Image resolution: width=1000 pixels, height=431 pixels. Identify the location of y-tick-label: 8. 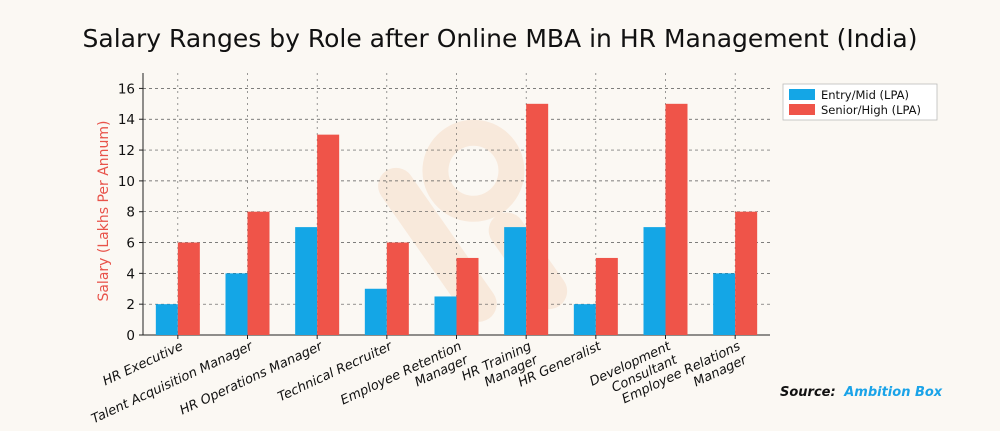
(130, 213).